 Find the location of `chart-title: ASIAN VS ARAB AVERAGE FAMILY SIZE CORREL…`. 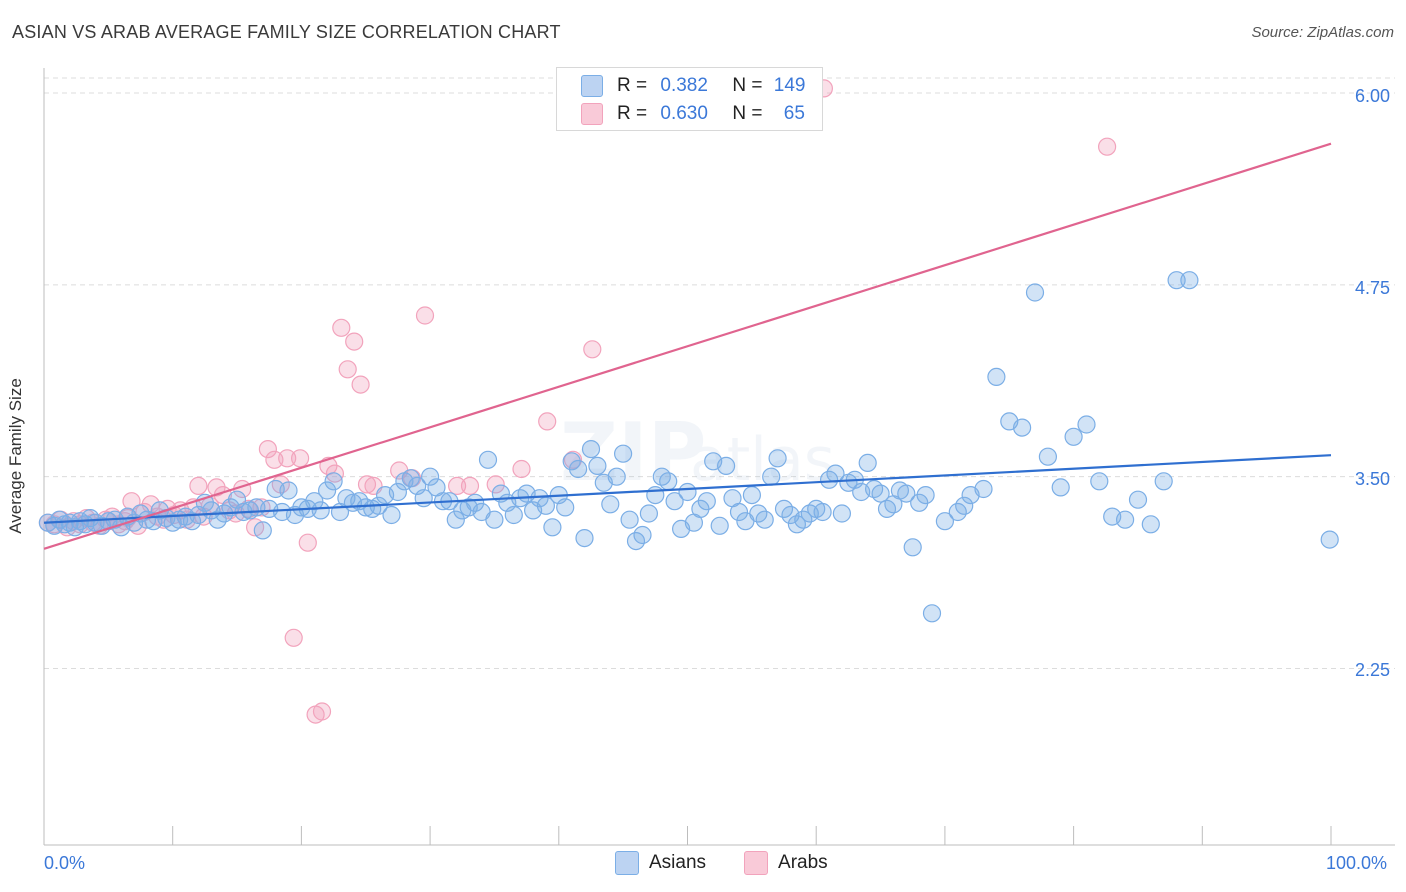

chart-title: ASIAN VS ARAB AVERAGE FAMILY SIZE CORREL… is located at coordinates (286, 32).